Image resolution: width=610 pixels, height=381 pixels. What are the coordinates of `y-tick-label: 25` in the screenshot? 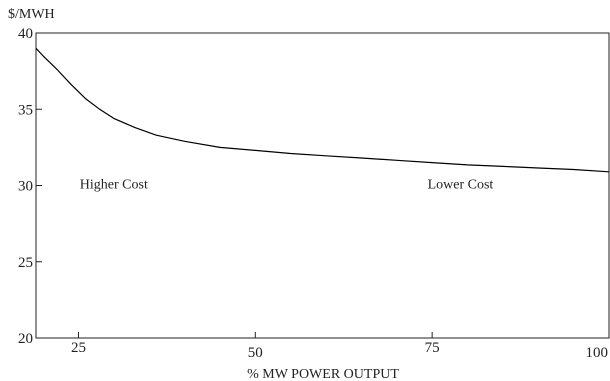 It's located at (25, 263).